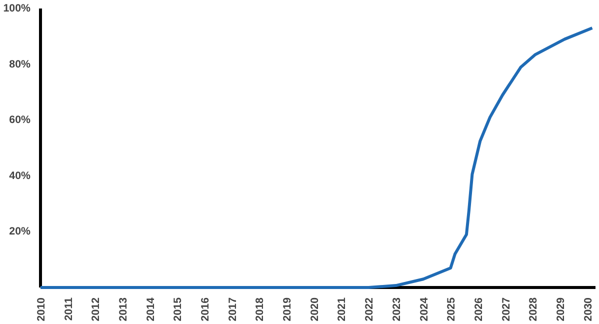  I want to click on y-tick-label: 80%, so click(20, 64).